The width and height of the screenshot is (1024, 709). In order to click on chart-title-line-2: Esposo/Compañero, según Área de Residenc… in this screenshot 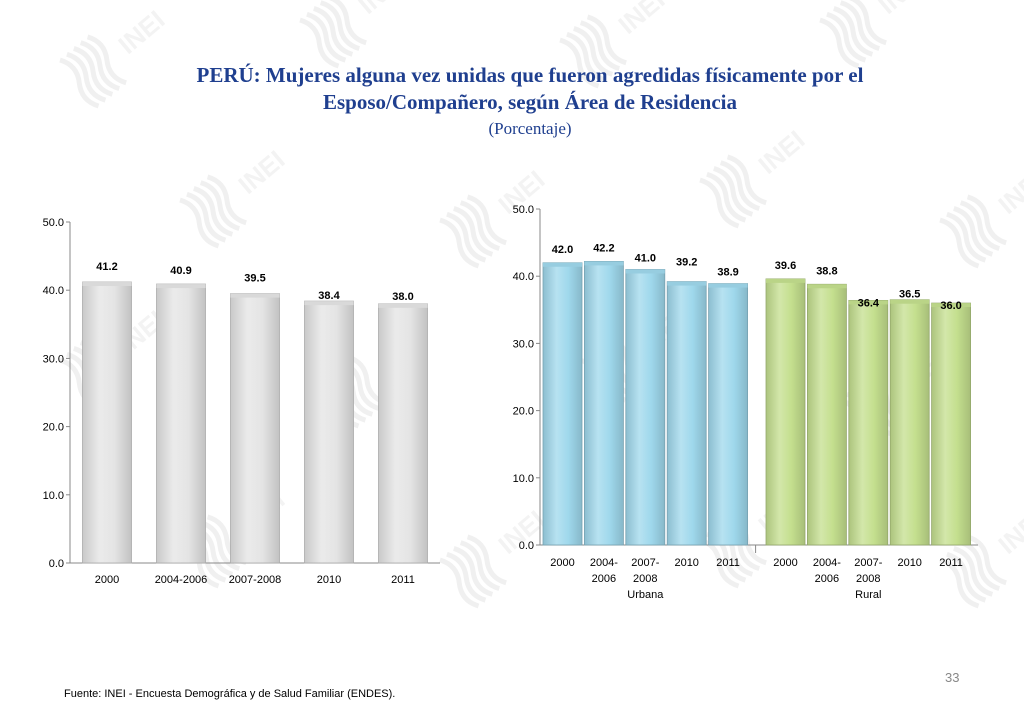, I will do `click(529, 102)`.